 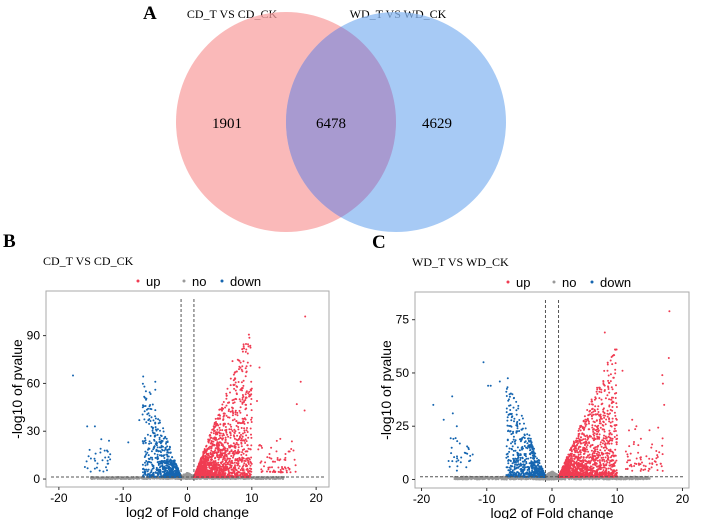 What do you see at coordinates (227, 124) in the screenshot?
I see `venn-count-left: 1901` at bounding box center [227, 124].